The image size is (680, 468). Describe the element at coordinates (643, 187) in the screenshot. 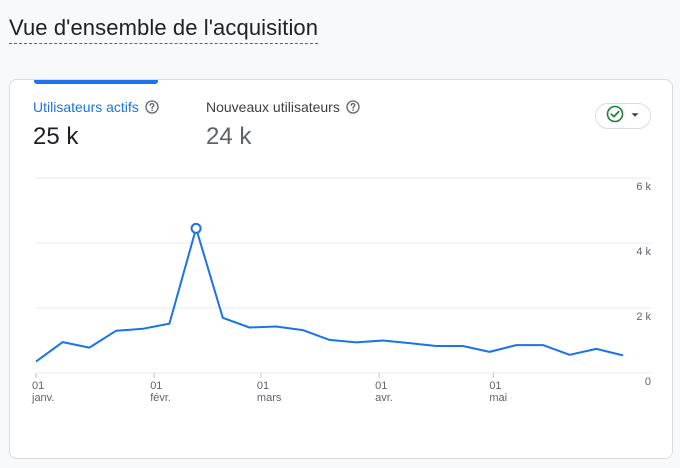

I see `y-tick-label: 6 k` at that location.